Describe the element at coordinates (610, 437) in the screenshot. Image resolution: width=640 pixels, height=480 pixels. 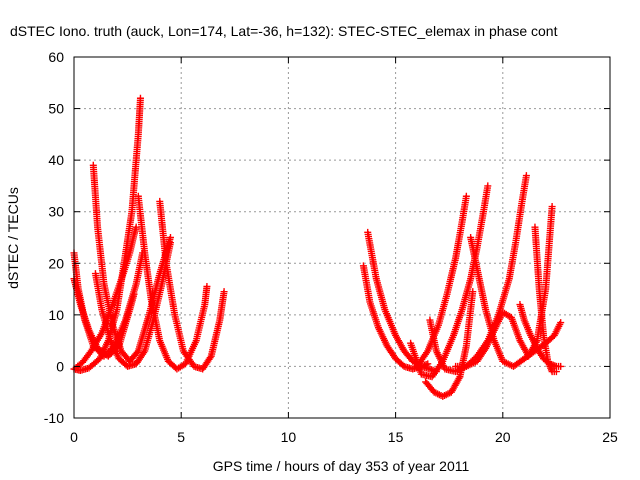
I see `x-tick-label: 25` at that location.